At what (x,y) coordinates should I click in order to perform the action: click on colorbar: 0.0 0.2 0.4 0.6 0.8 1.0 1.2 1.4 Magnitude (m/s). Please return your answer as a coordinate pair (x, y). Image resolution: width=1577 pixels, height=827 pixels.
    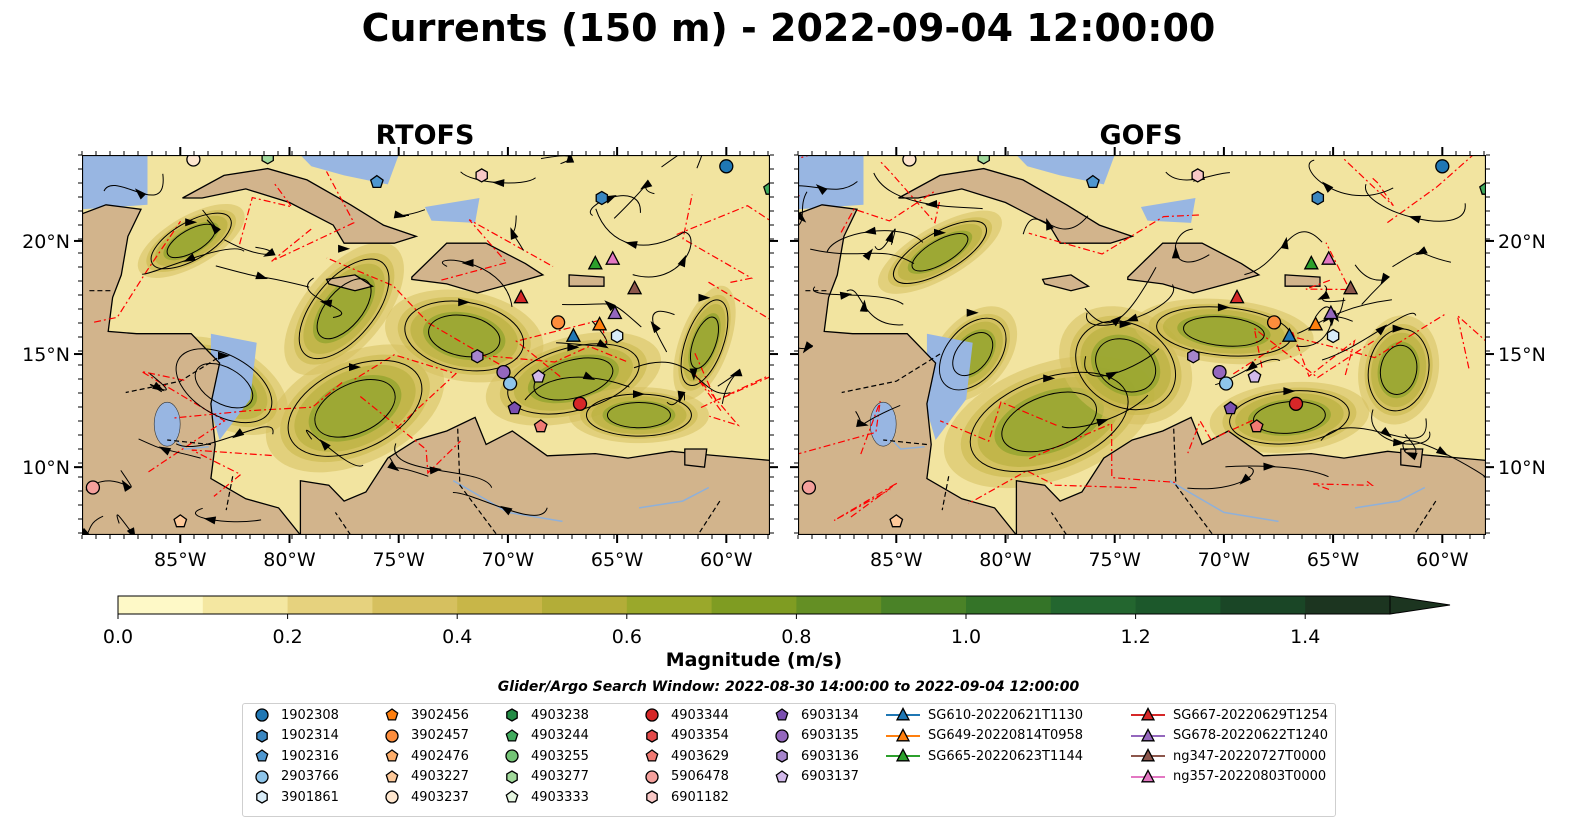
    Looking at the image, I should click on (777, 632).